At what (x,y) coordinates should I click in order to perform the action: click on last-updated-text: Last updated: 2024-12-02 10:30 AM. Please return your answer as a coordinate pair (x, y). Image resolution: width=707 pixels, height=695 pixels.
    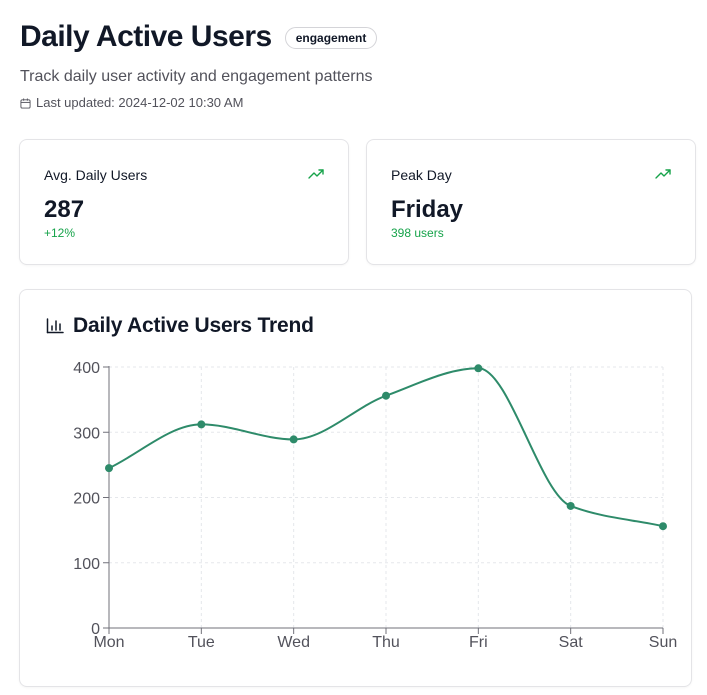
    Looking at the image, I should click on (140, 102).